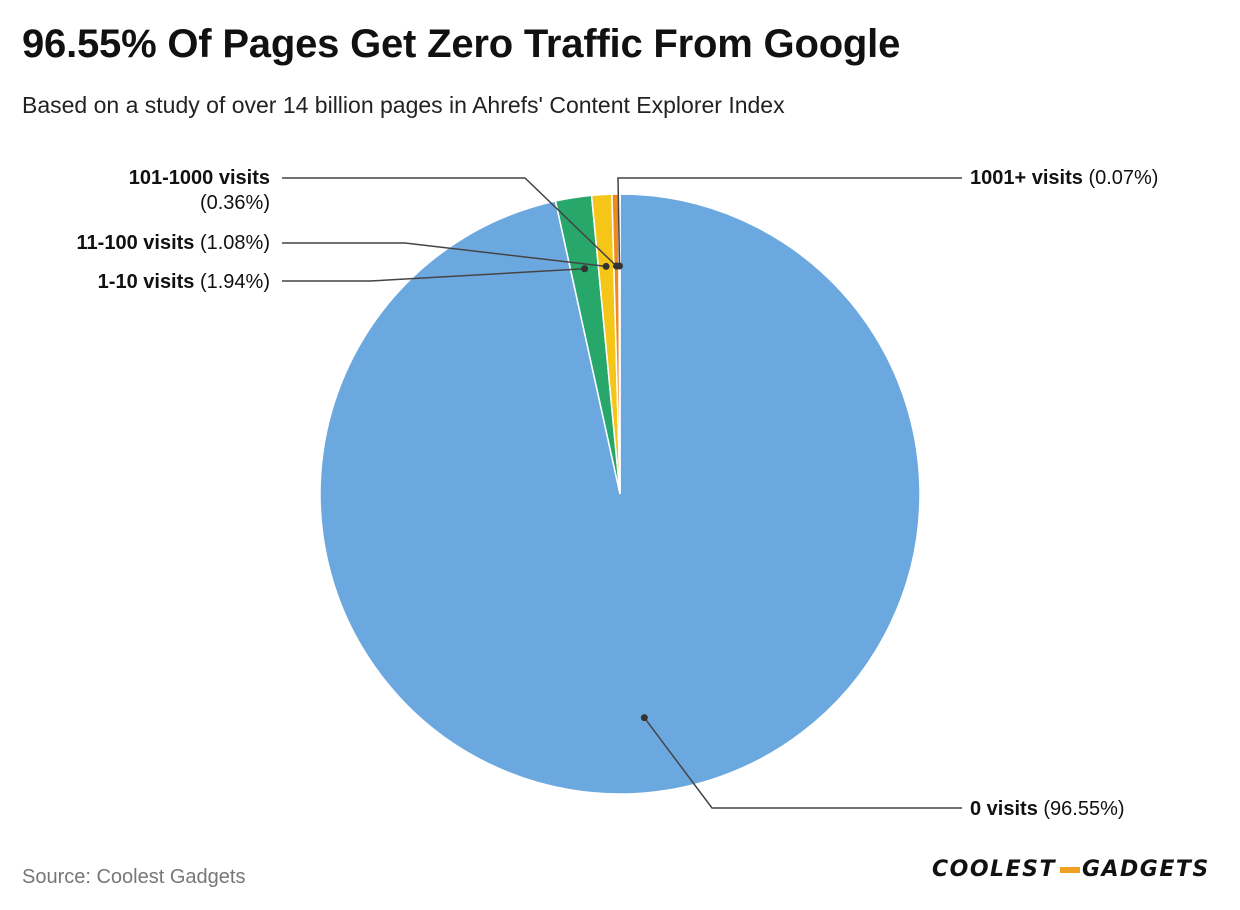 The width and height of the screenshot is (1240, 910). Describe the element at coordinates (1084, 809) in the screenshot. I see `label-0-pct: (96.55%)` at that location.